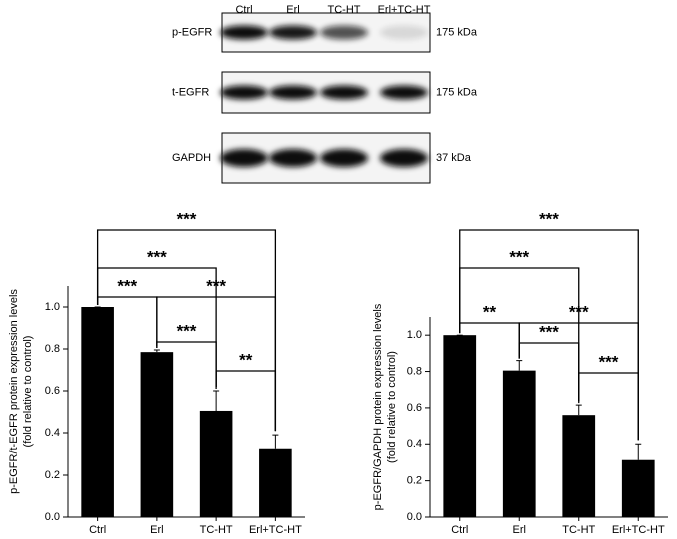 The height and width of the screenshot is (539, 677). I want to click on size-label: 37 kDa, so click(454, 158).